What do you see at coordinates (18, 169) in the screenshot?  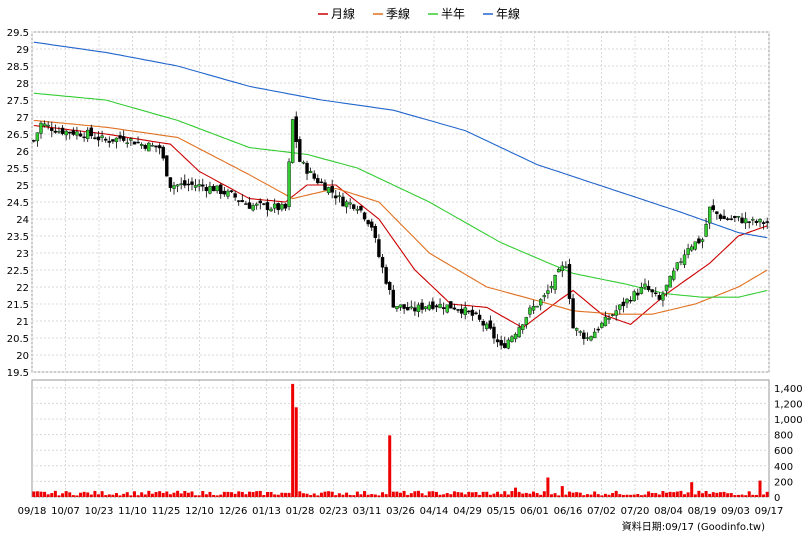 I see `price-tick-label: 25.5` at bounding box center [18, 169].